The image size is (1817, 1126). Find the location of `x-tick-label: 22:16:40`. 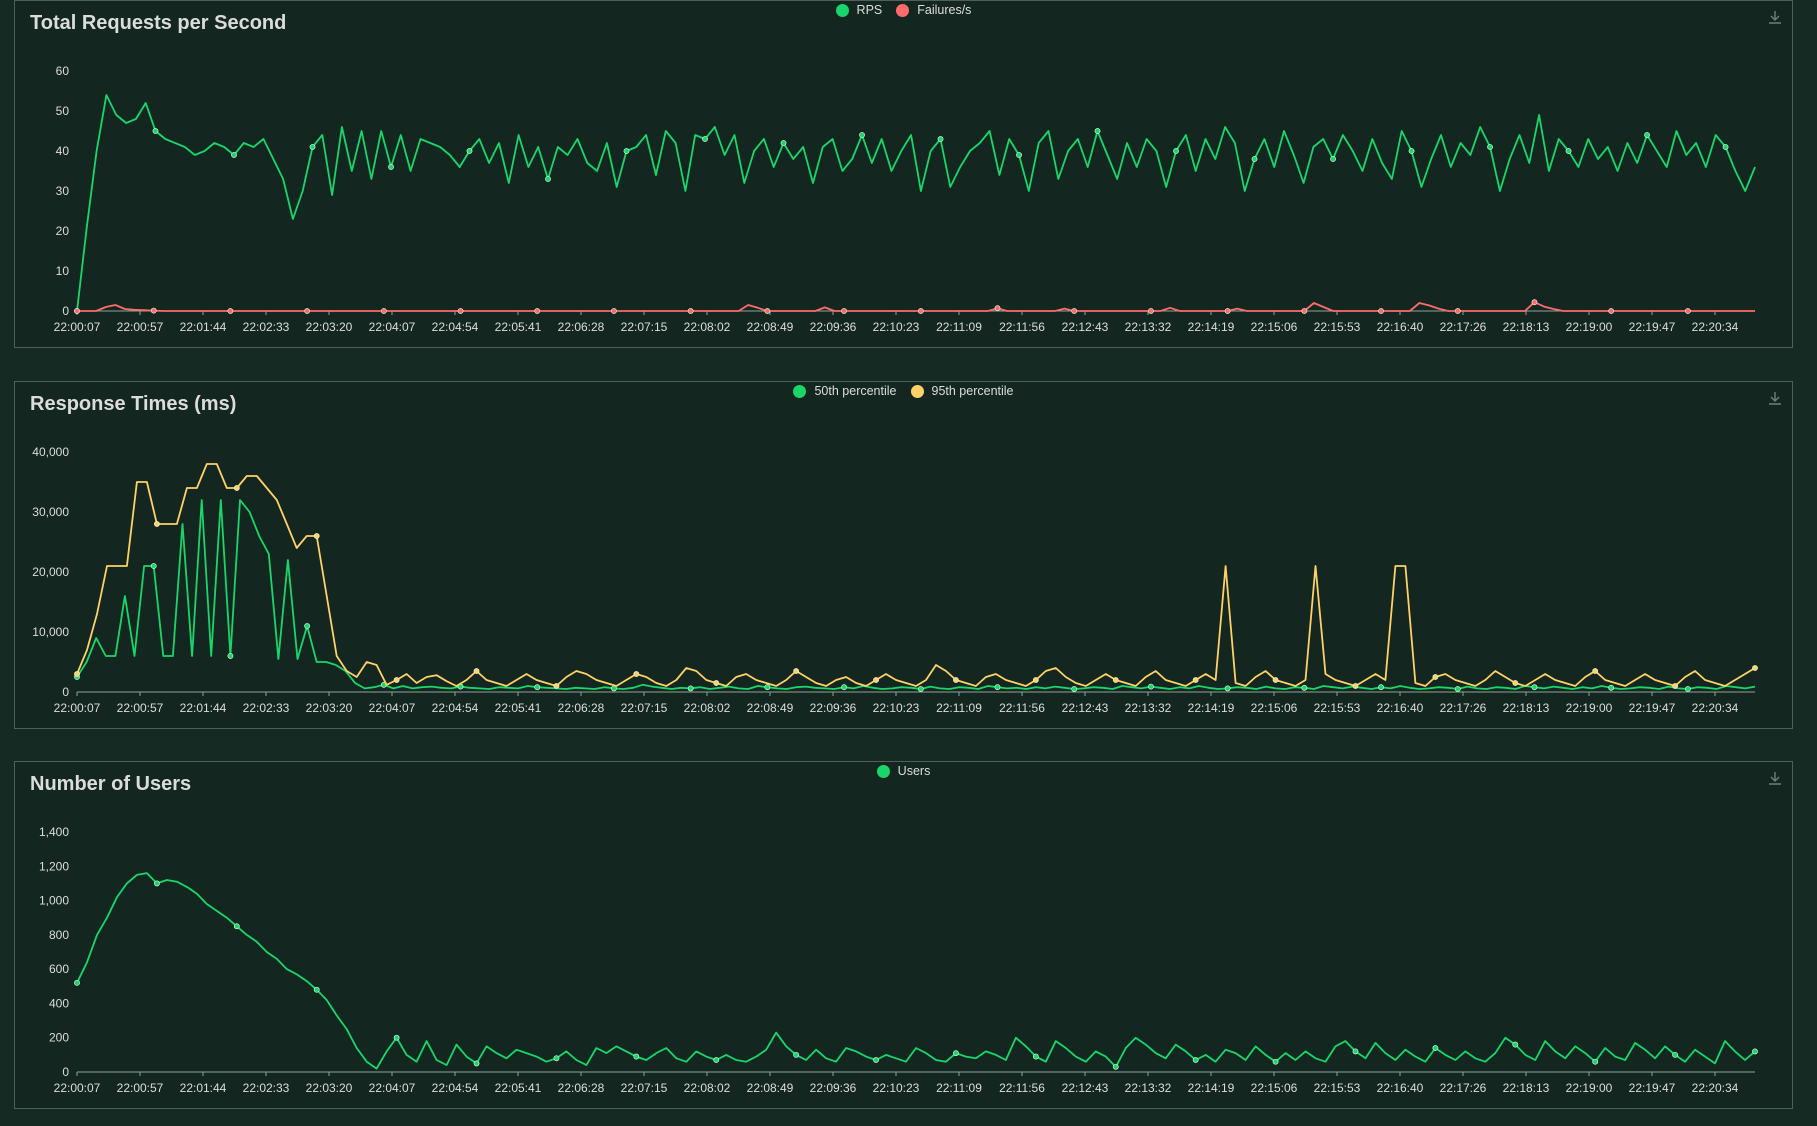

x-tick-label: 22:16:40 is located at coordinates (1400, 1088).